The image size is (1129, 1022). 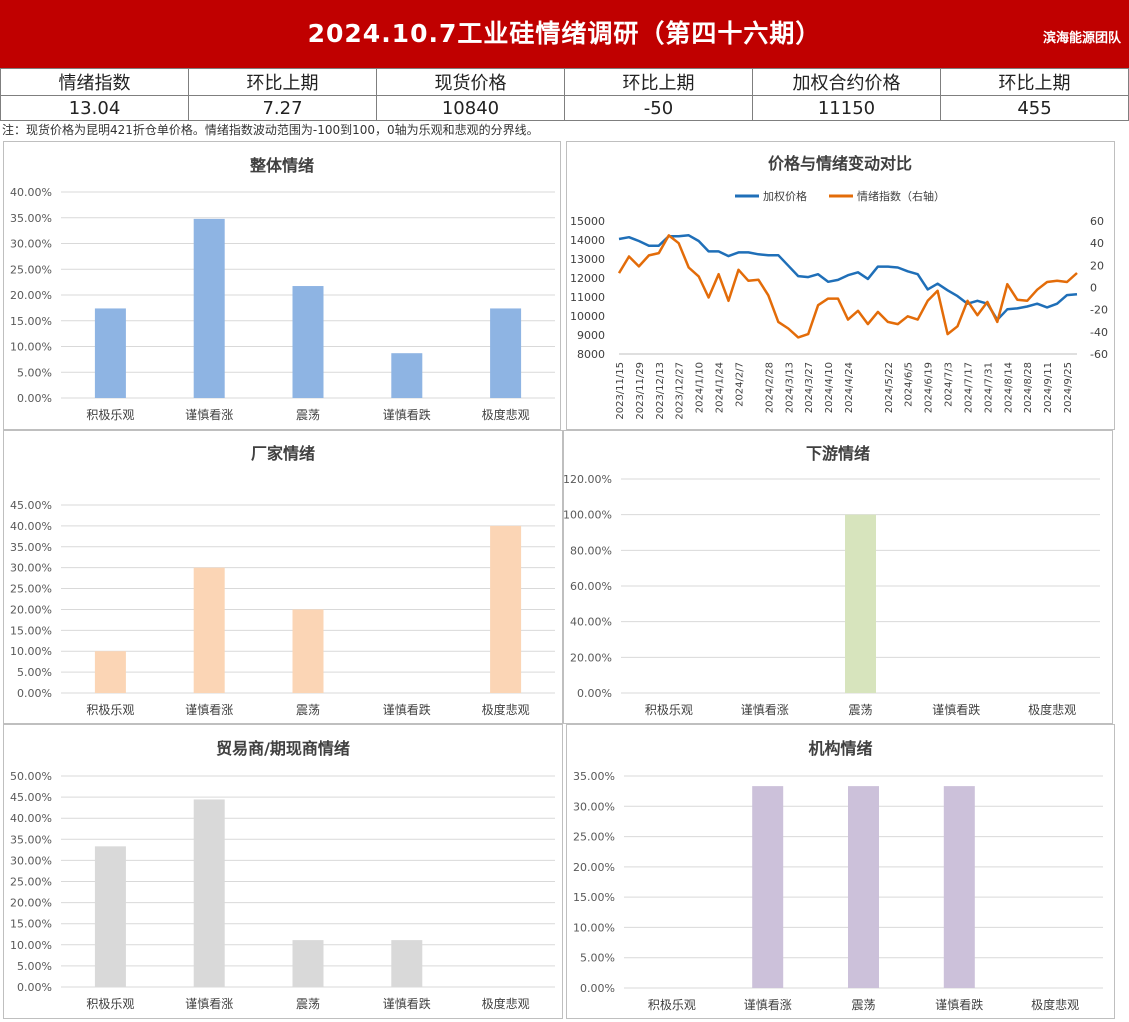 I want to click on y-tick-label: 20.00%, so click(x=594, y=867).